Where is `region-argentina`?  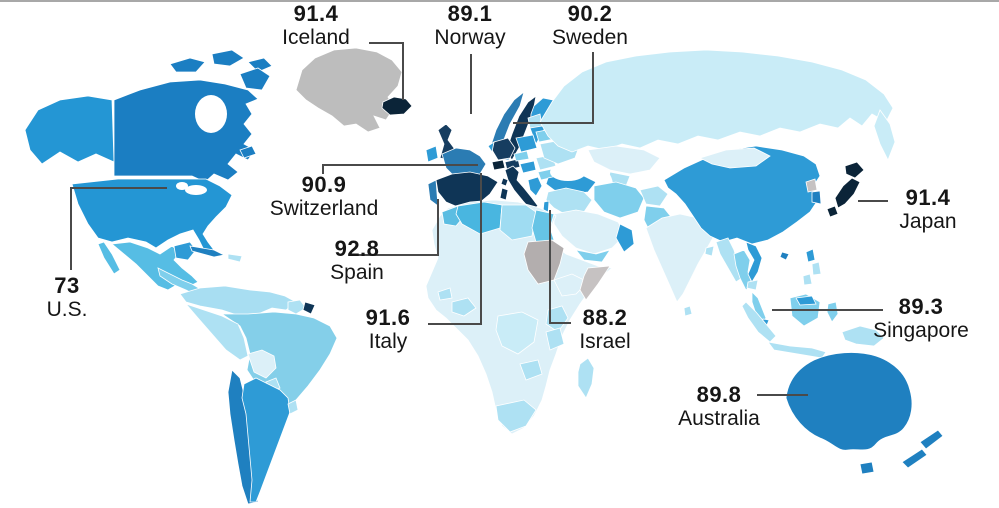
region-argentina is located at coordinates (266, 440).